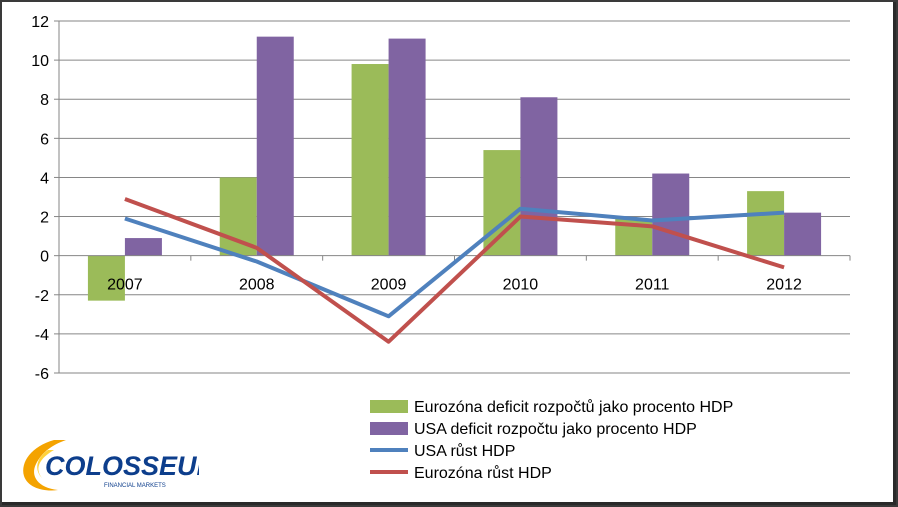  Describe the element at coordinates (44, 257) in the screenshot. I see `y-tick-label: 0` at that location.